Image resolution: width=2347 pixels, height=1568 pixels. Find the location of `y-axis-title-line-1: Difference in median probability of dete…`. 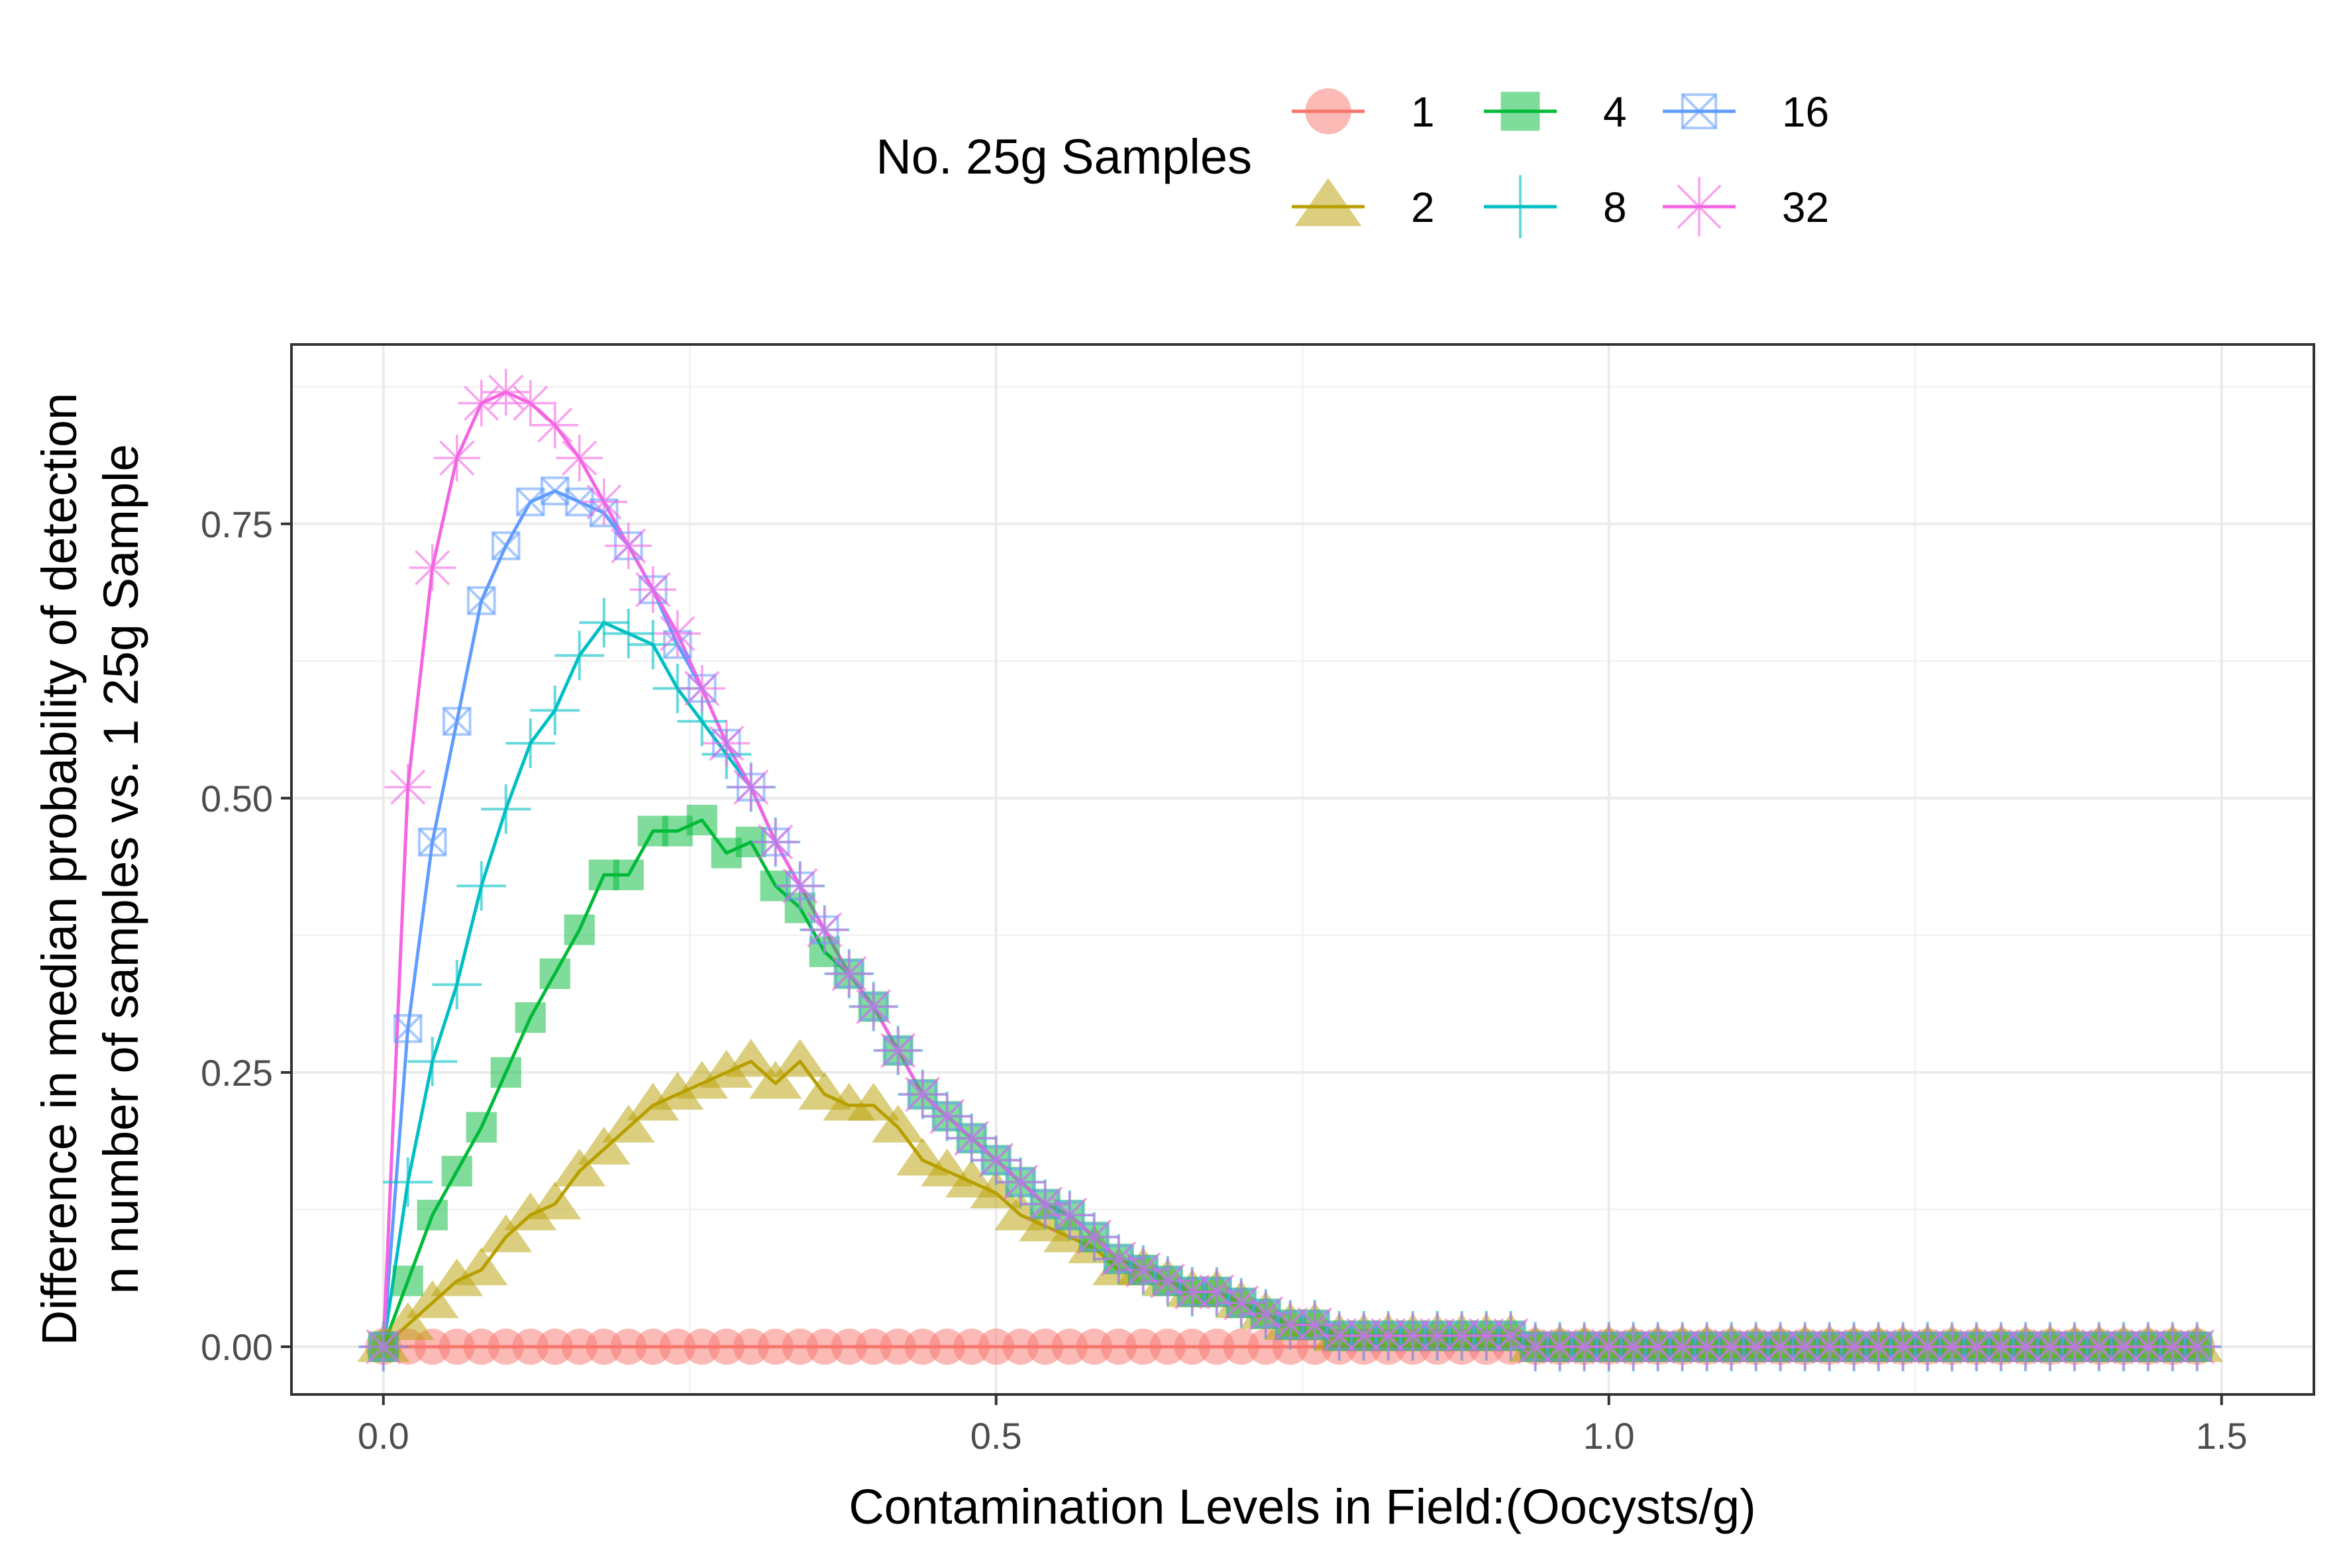

y-axis-title-line-1: Difference in median probability of dete… is located at coordinates (59, 869).